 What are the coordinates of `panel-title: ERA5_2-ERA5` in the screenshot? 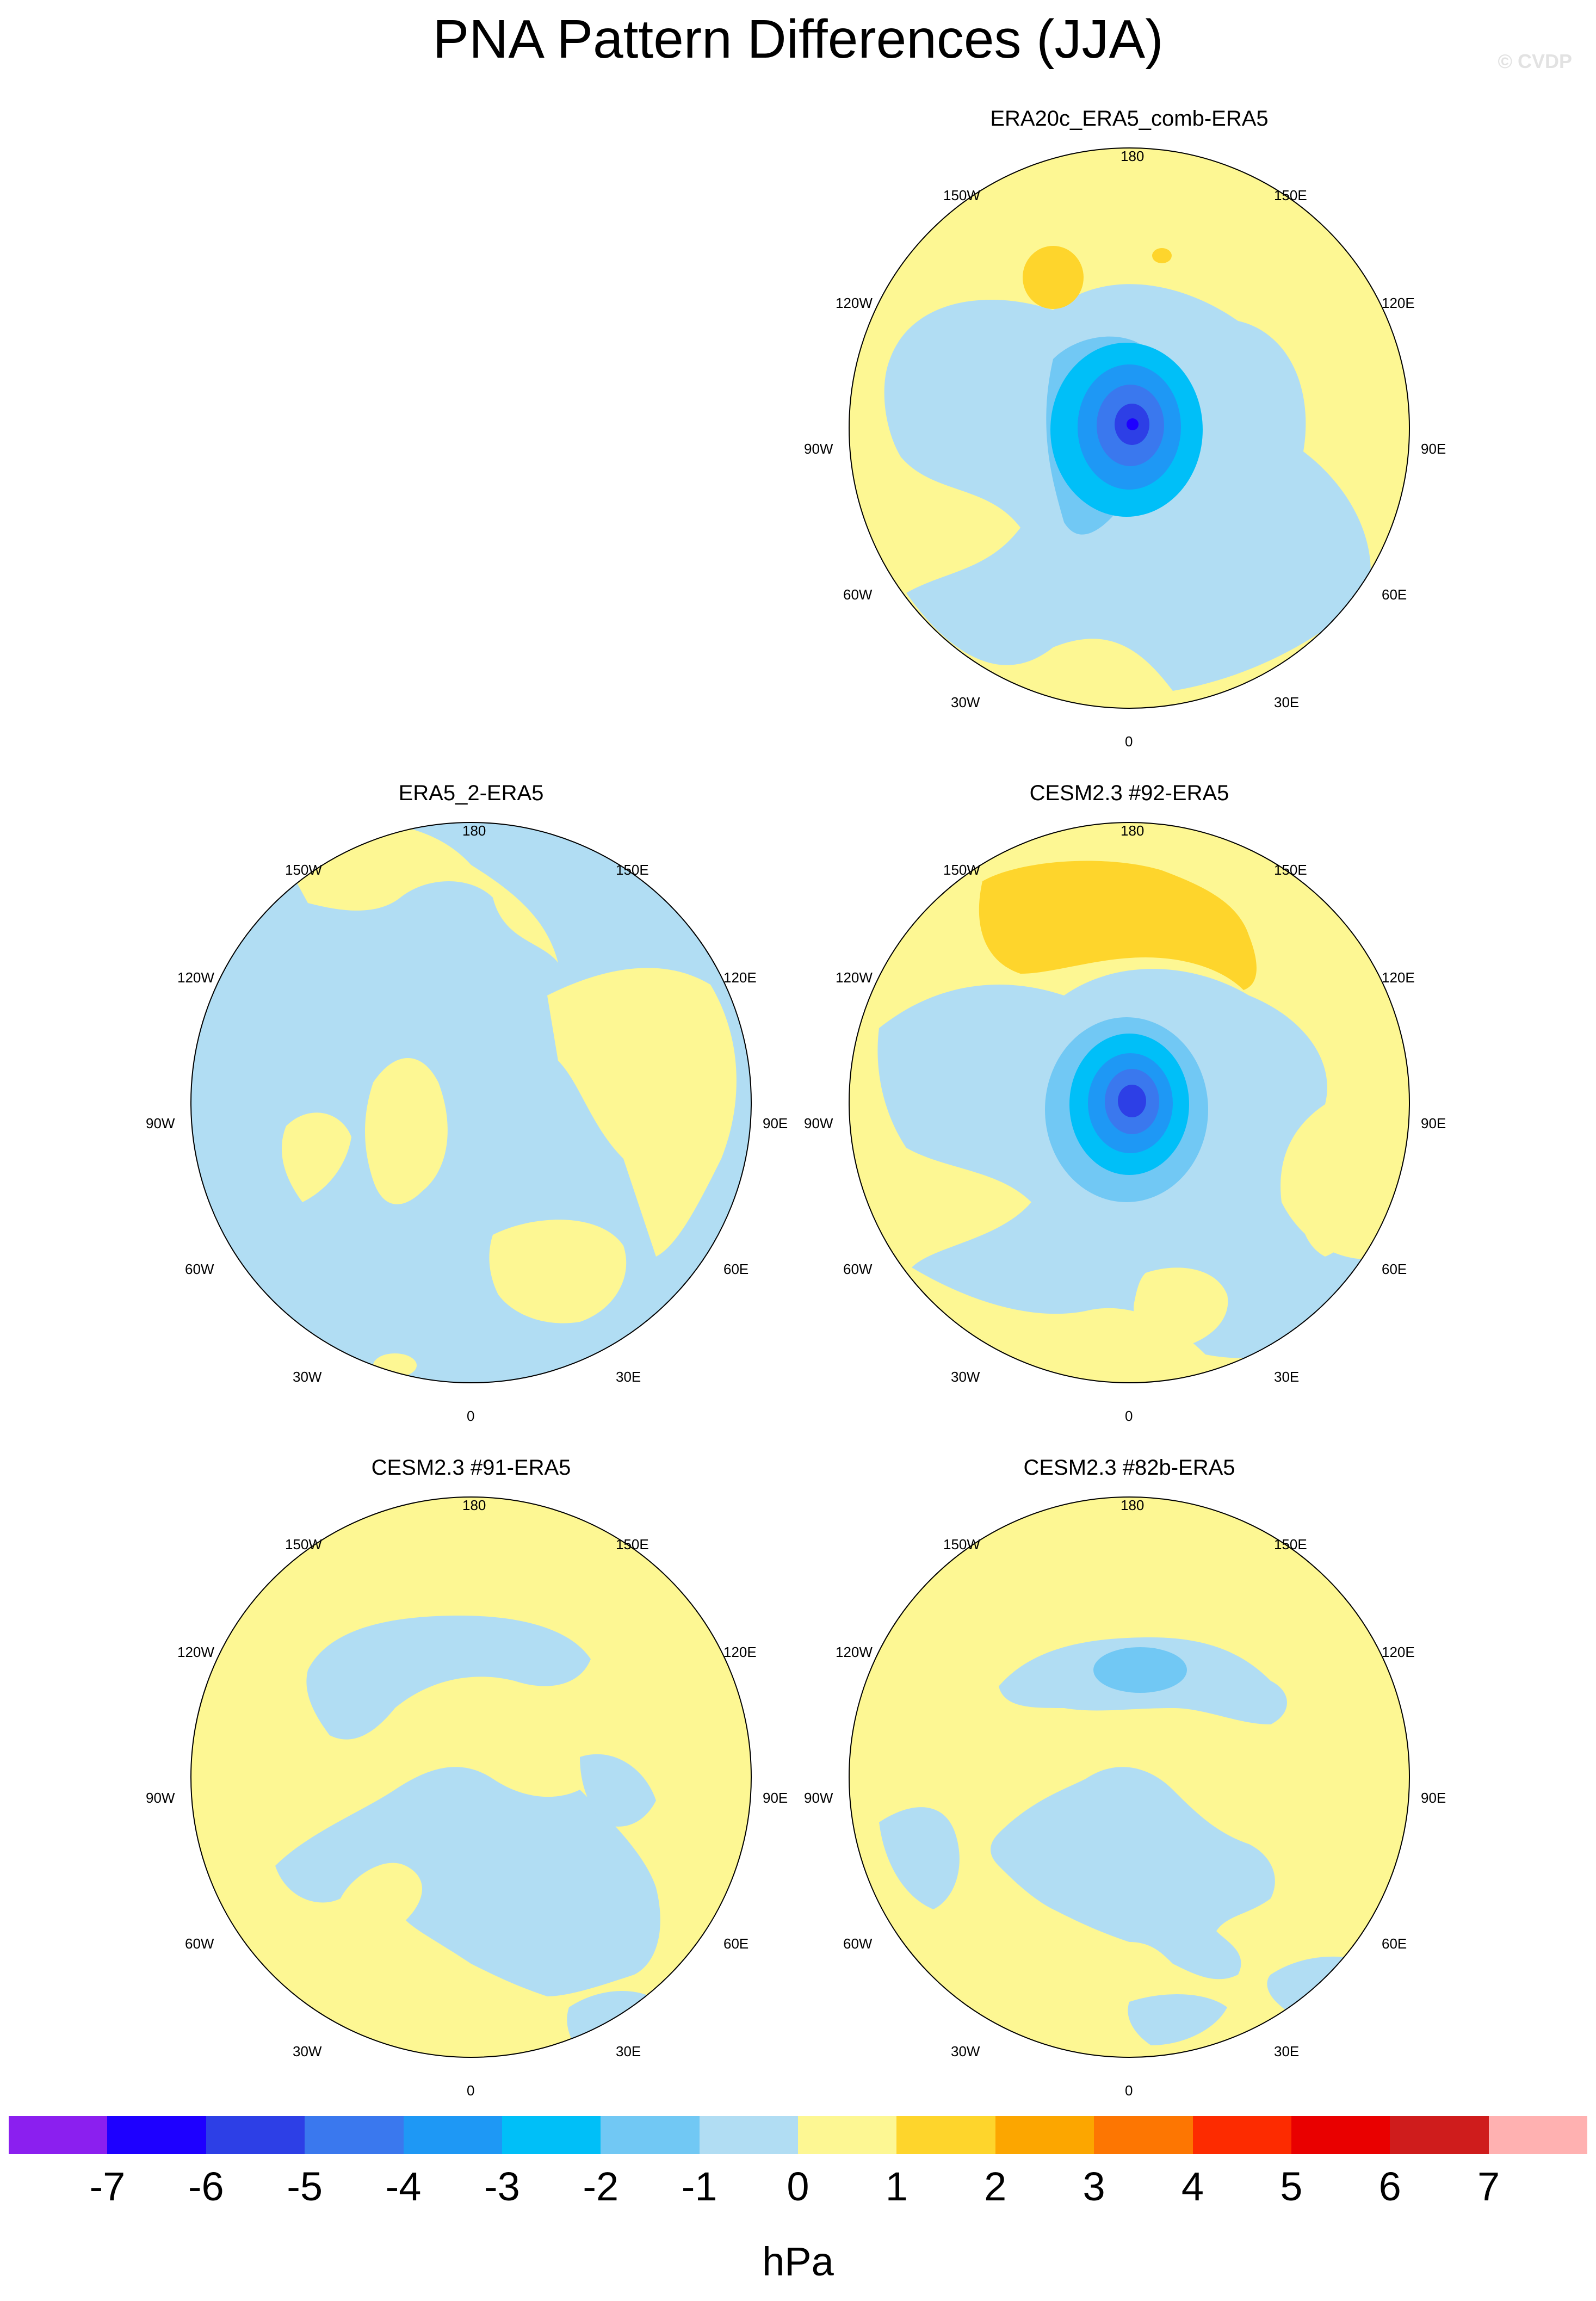 It's located at (471, 793).